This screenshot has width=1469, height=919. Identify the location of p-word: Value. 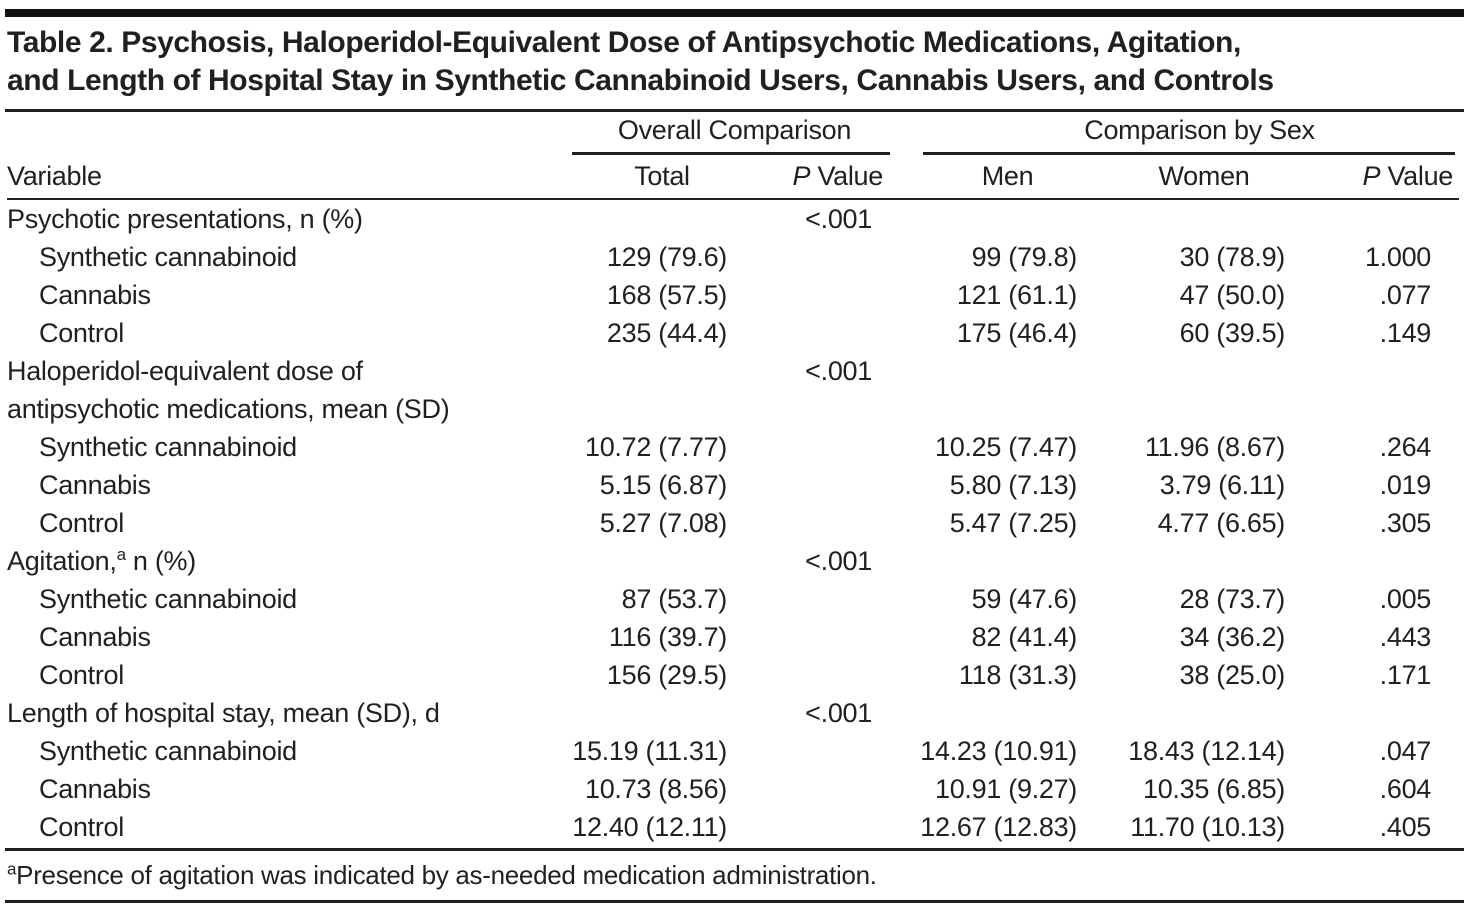
(1420, 176).